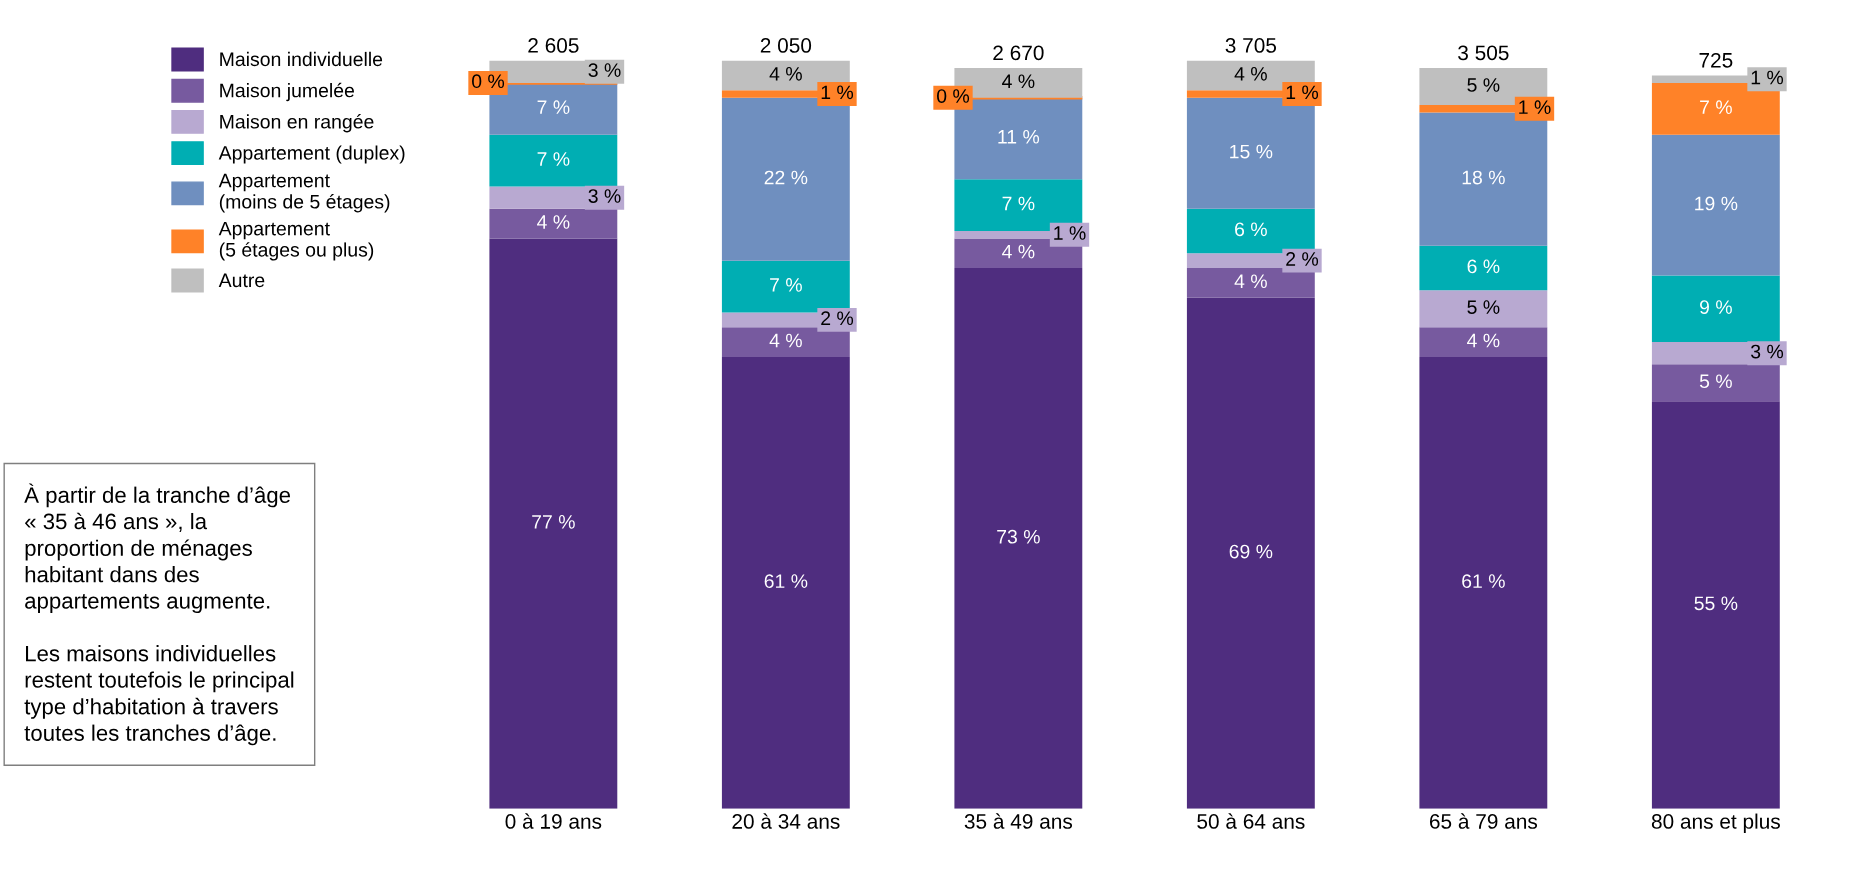 The height and width of the screenshot is (879, 1860). I want to click on legend-label: Appartement (moins de 5 étages), so click(304, 193).